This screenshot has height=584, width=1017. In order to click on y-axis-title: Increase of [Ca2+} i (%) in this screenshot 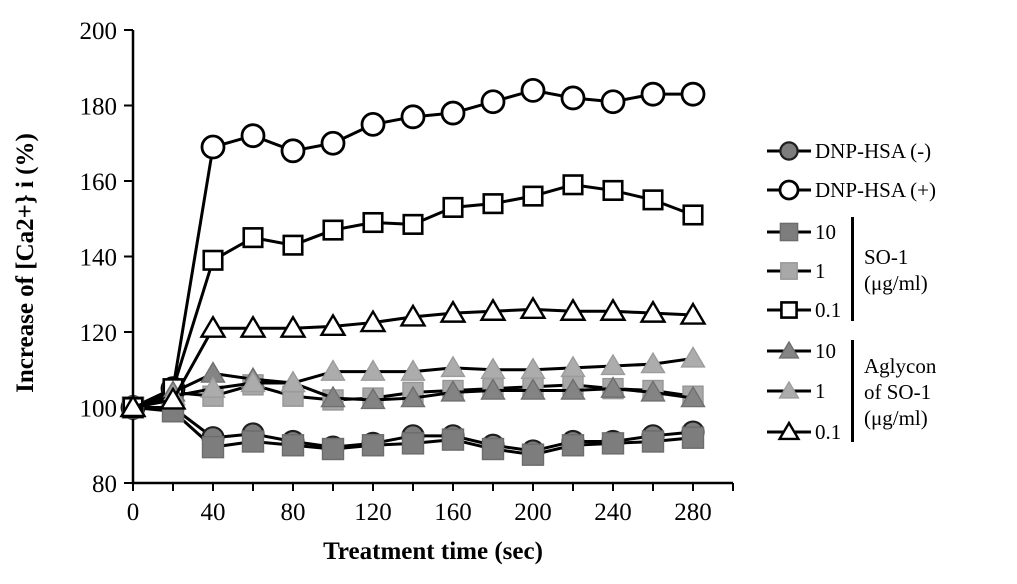, I will do `click(25, 263)`.